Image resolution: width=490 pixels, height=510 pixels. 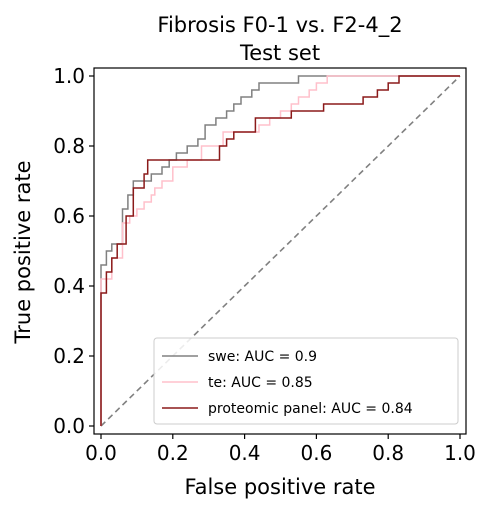 What do you see at coordinates (316, 453) in the screenshot?
I see `x-tick-label: 0.6` at bounding box center [316, 453].